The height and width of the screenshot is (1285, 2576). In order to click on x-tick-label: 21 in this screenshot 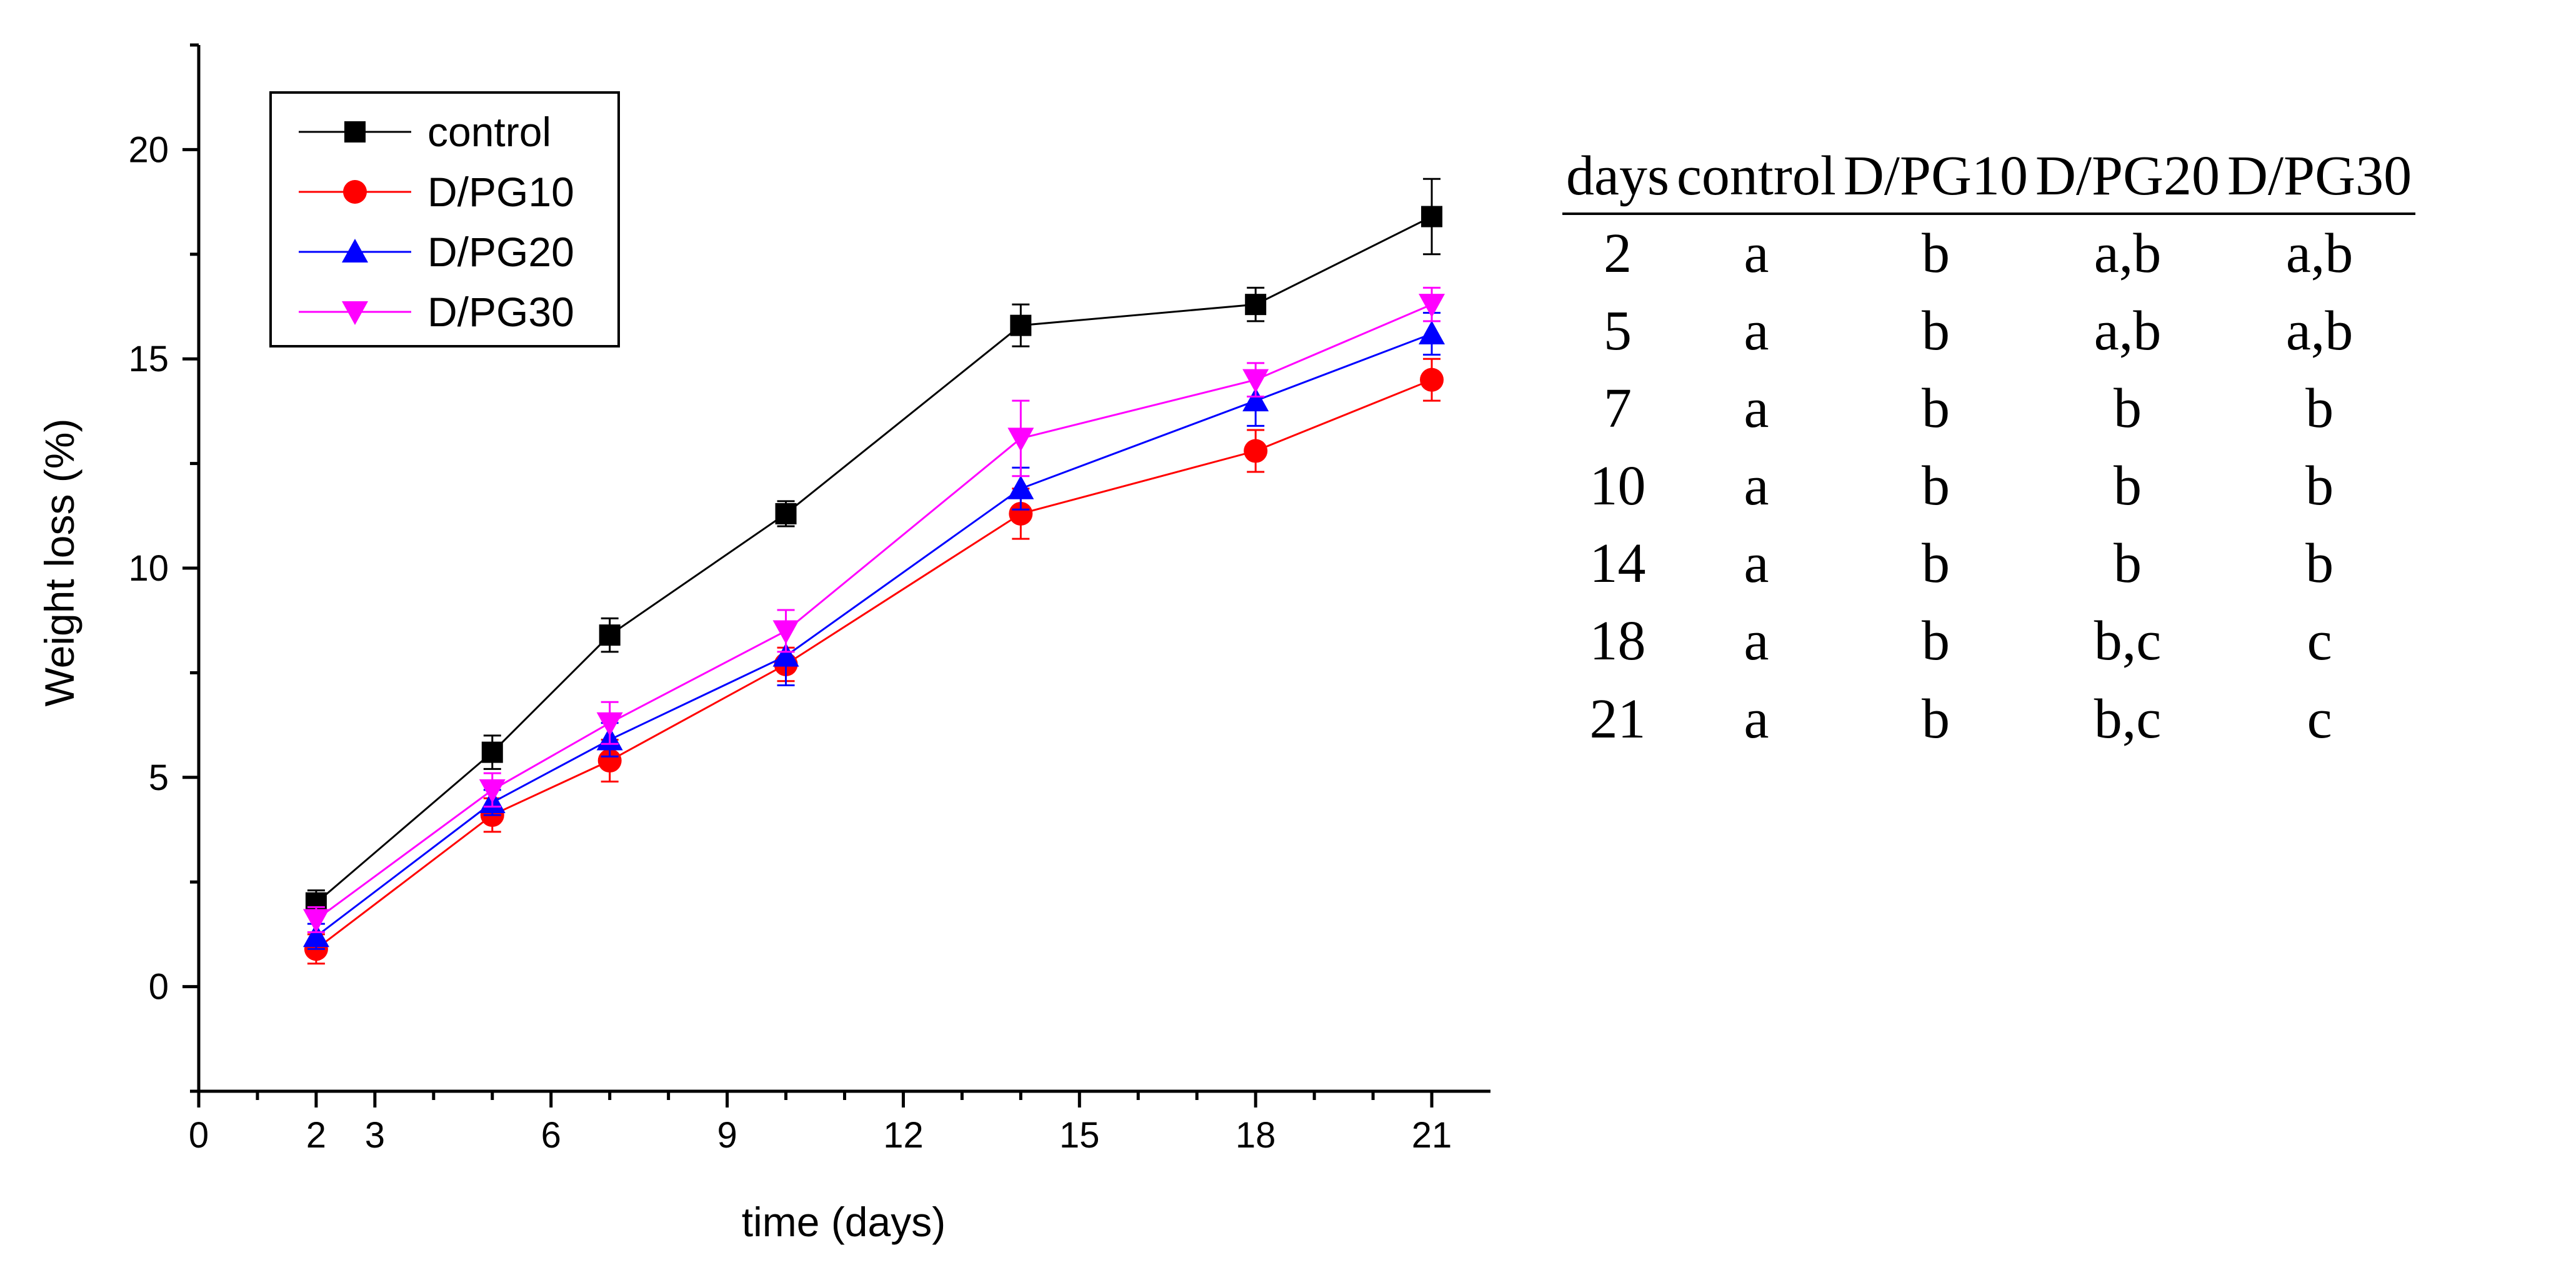, I will do `click(1432, 1135)`.